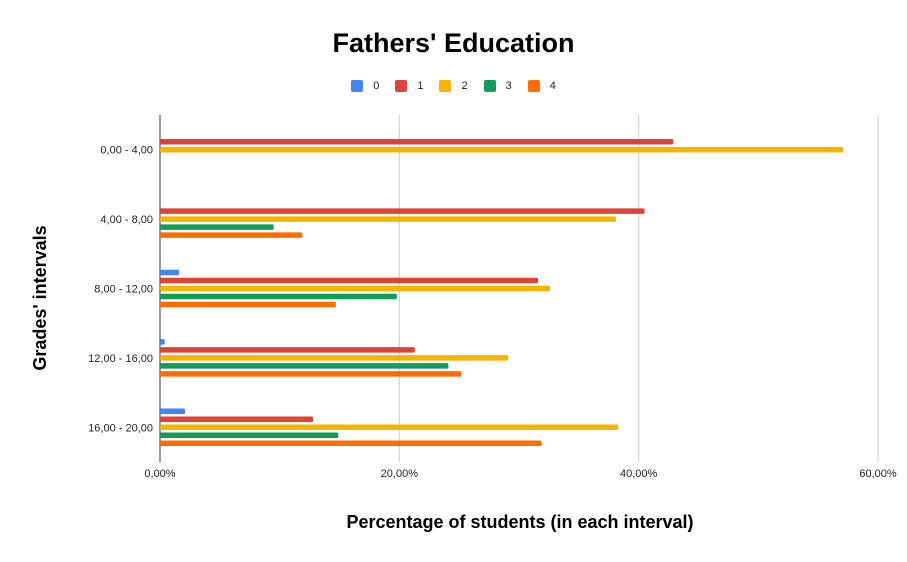 The width and height of the screenshot is (907, 562). What do you see at coordinates (508, 86) in the screenshot?
I see `legend-label: 3` at bounding box center [508, 86].